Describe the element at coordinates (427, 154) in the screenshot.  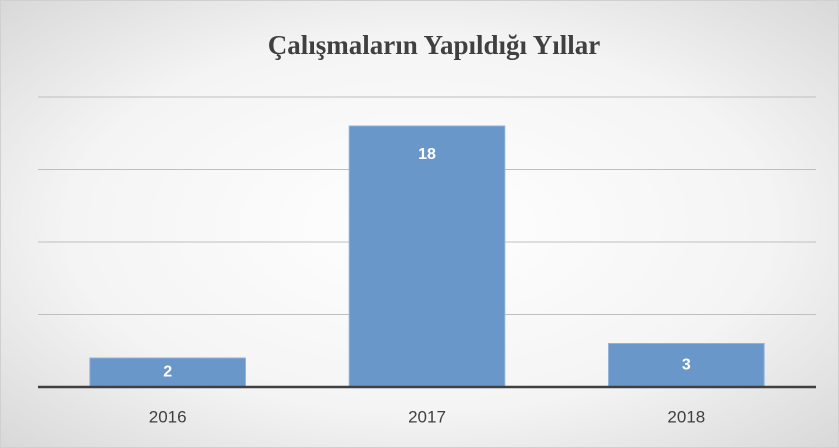
I see `data-label: 18` at that location.